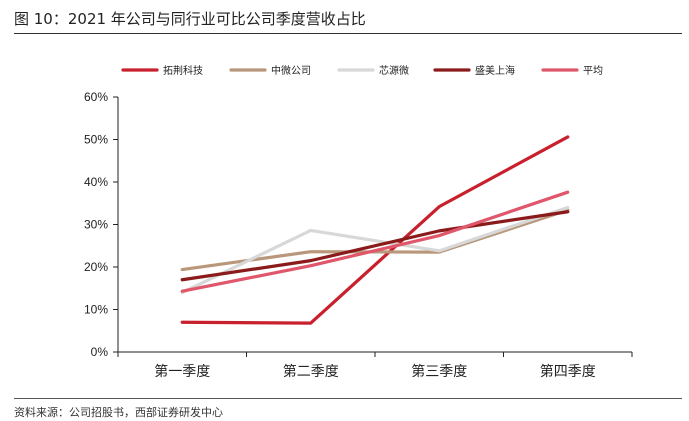 This screenshot has width=689, height=421. Describe the element at coordinates (96, 225) in the screenshot. I see `y-tick-label: 30%` at that location.